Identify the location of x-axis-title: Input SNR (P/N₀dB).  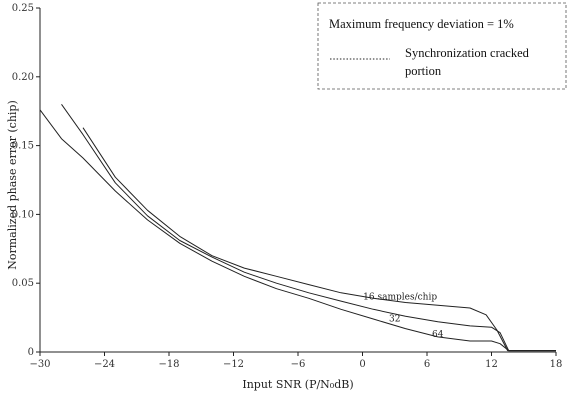
(297, 384).